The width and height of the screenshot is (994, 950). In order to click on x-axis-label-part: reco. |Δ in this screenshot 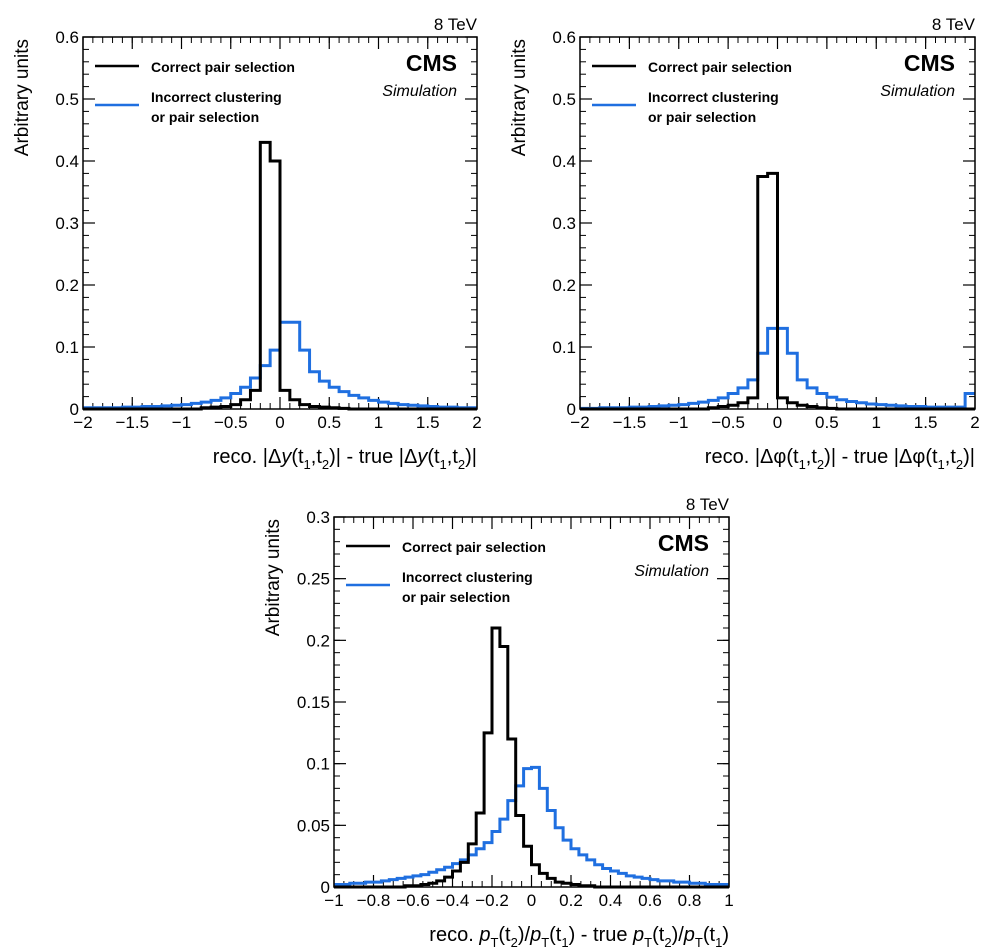, I will do `click(247, 457)`.